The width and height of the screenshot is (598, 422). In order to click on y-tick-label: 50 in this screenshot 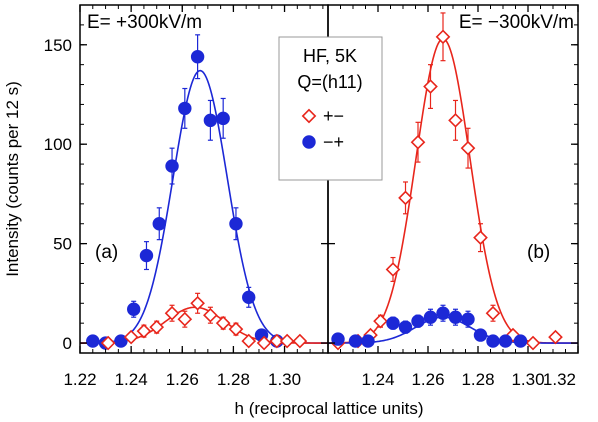, I will do `click(62, 244)`.